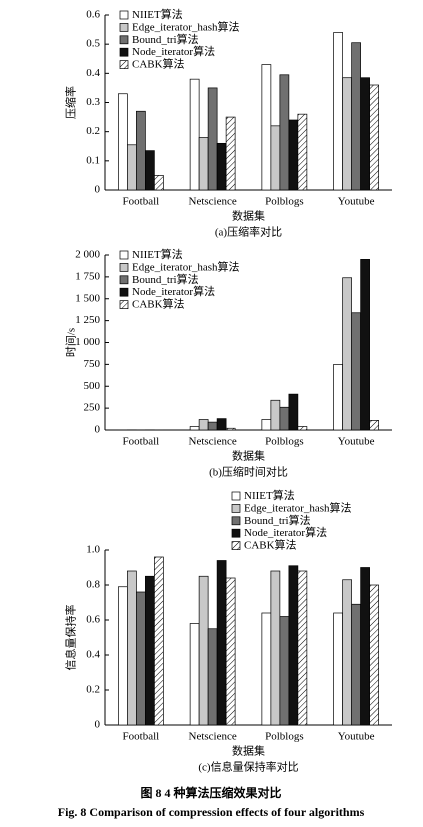 This screenshot has width=423, height=827. What do you see at coordinates (93, 585) in the screenshot?
I see `y-tick-label: 0.8` at bounding box center [93, 585].